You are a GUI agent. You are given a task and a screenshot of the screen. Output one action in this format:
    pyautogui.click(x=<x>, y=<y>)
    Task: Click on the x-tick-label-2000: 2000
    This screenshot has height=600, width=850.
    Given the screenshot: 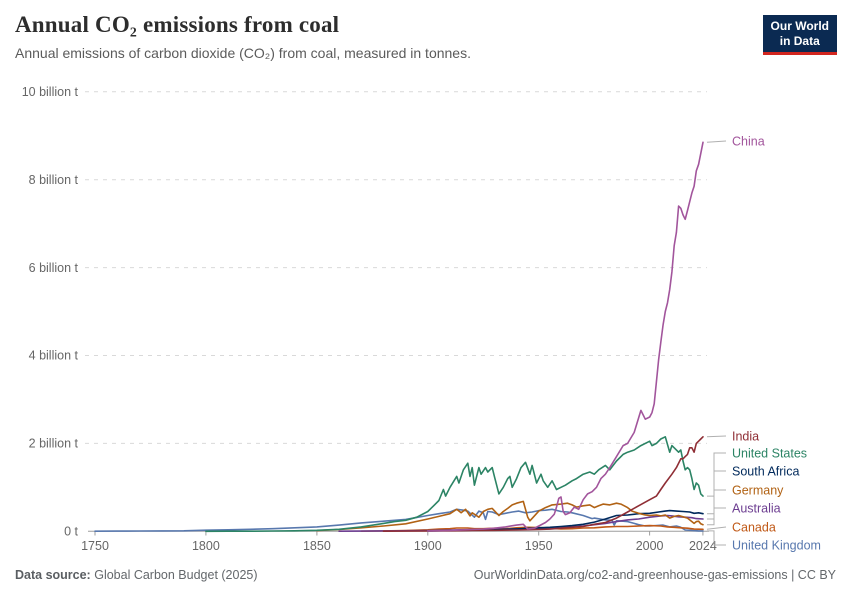 What is the action you would take?
    pyautogui.click(x=650, y=546)
    